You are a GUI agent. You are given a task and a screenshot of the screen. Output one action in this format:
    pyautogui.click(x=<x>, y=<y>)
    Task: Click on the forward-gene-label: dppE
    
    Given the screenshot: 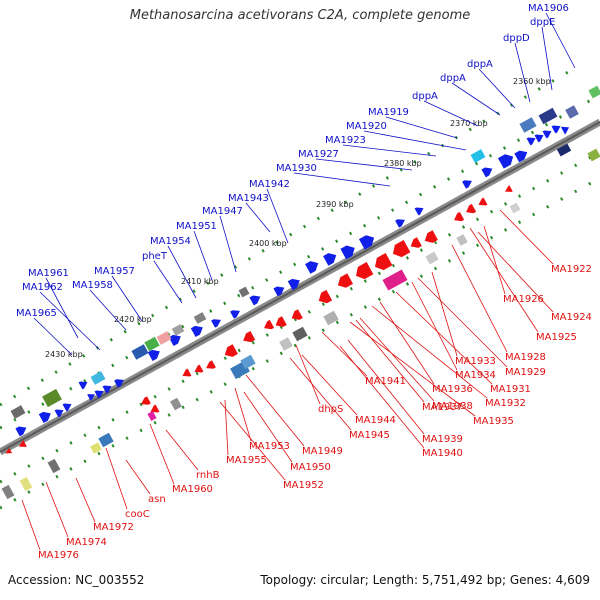 What is the action you would take?
    pyautogui.click(x=542, y=22)
    